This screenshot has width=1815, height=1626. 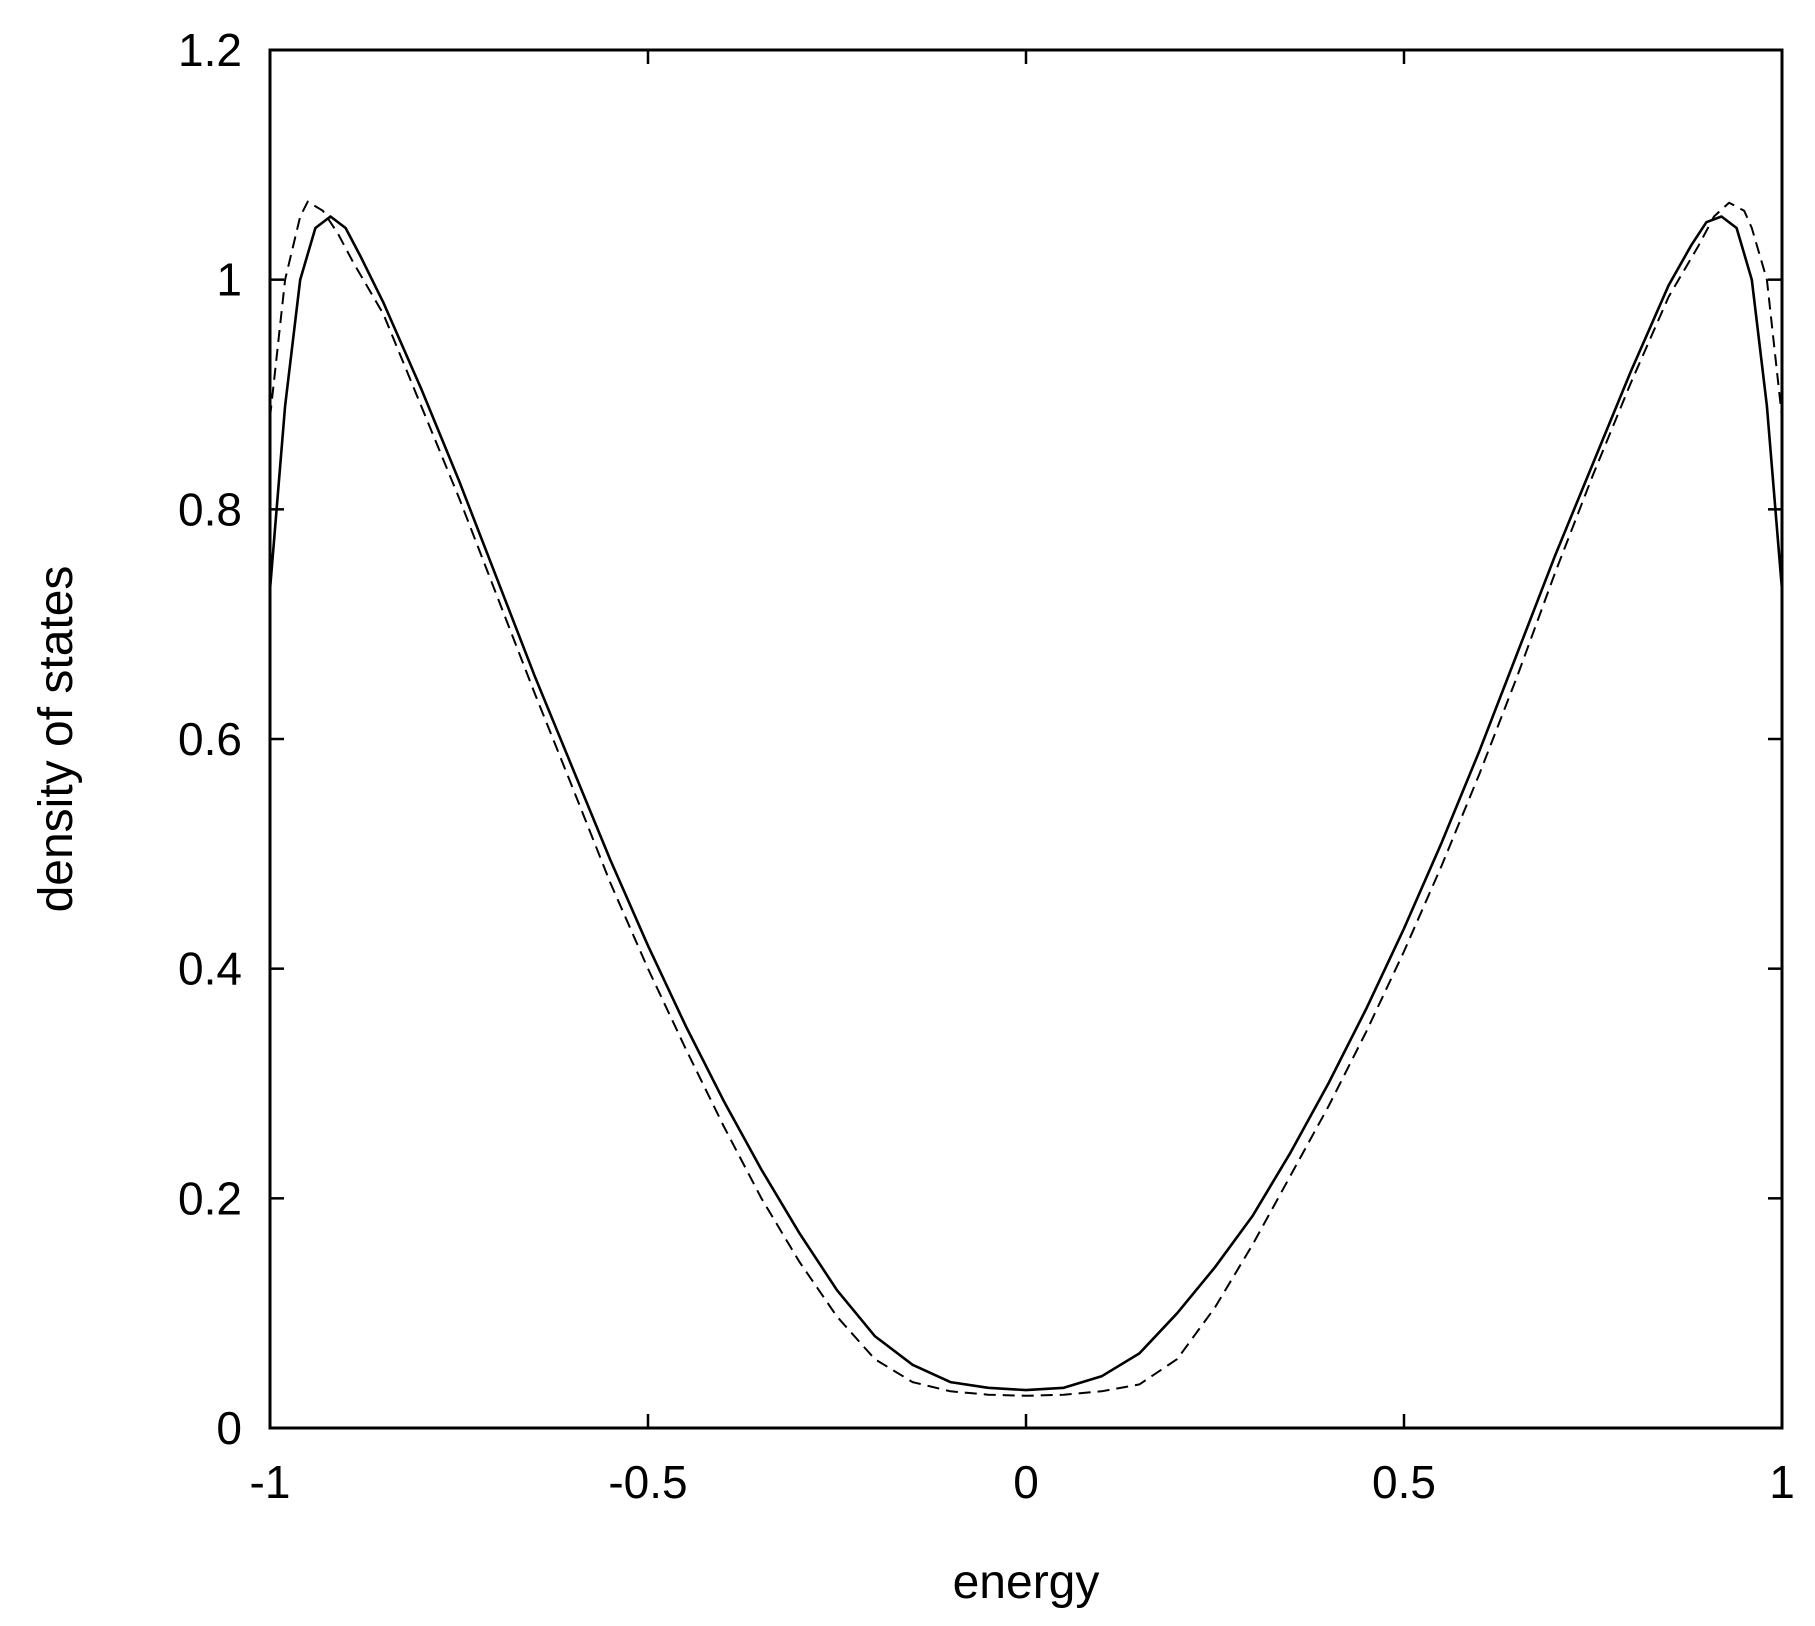 What do you see at coordinates (210, 509) in the screenshot?
I see `y-tick-label: 0.8` at bounding box center [210, 509].